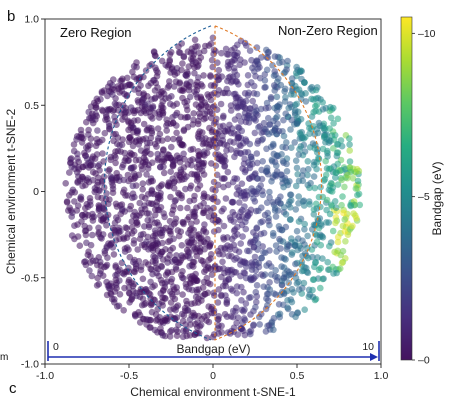 The height and width of the screenshot is (401, 449). Describe the element at coordinates (11, 16) in the screenshot. I see `panel-letter-b: b` at that location.